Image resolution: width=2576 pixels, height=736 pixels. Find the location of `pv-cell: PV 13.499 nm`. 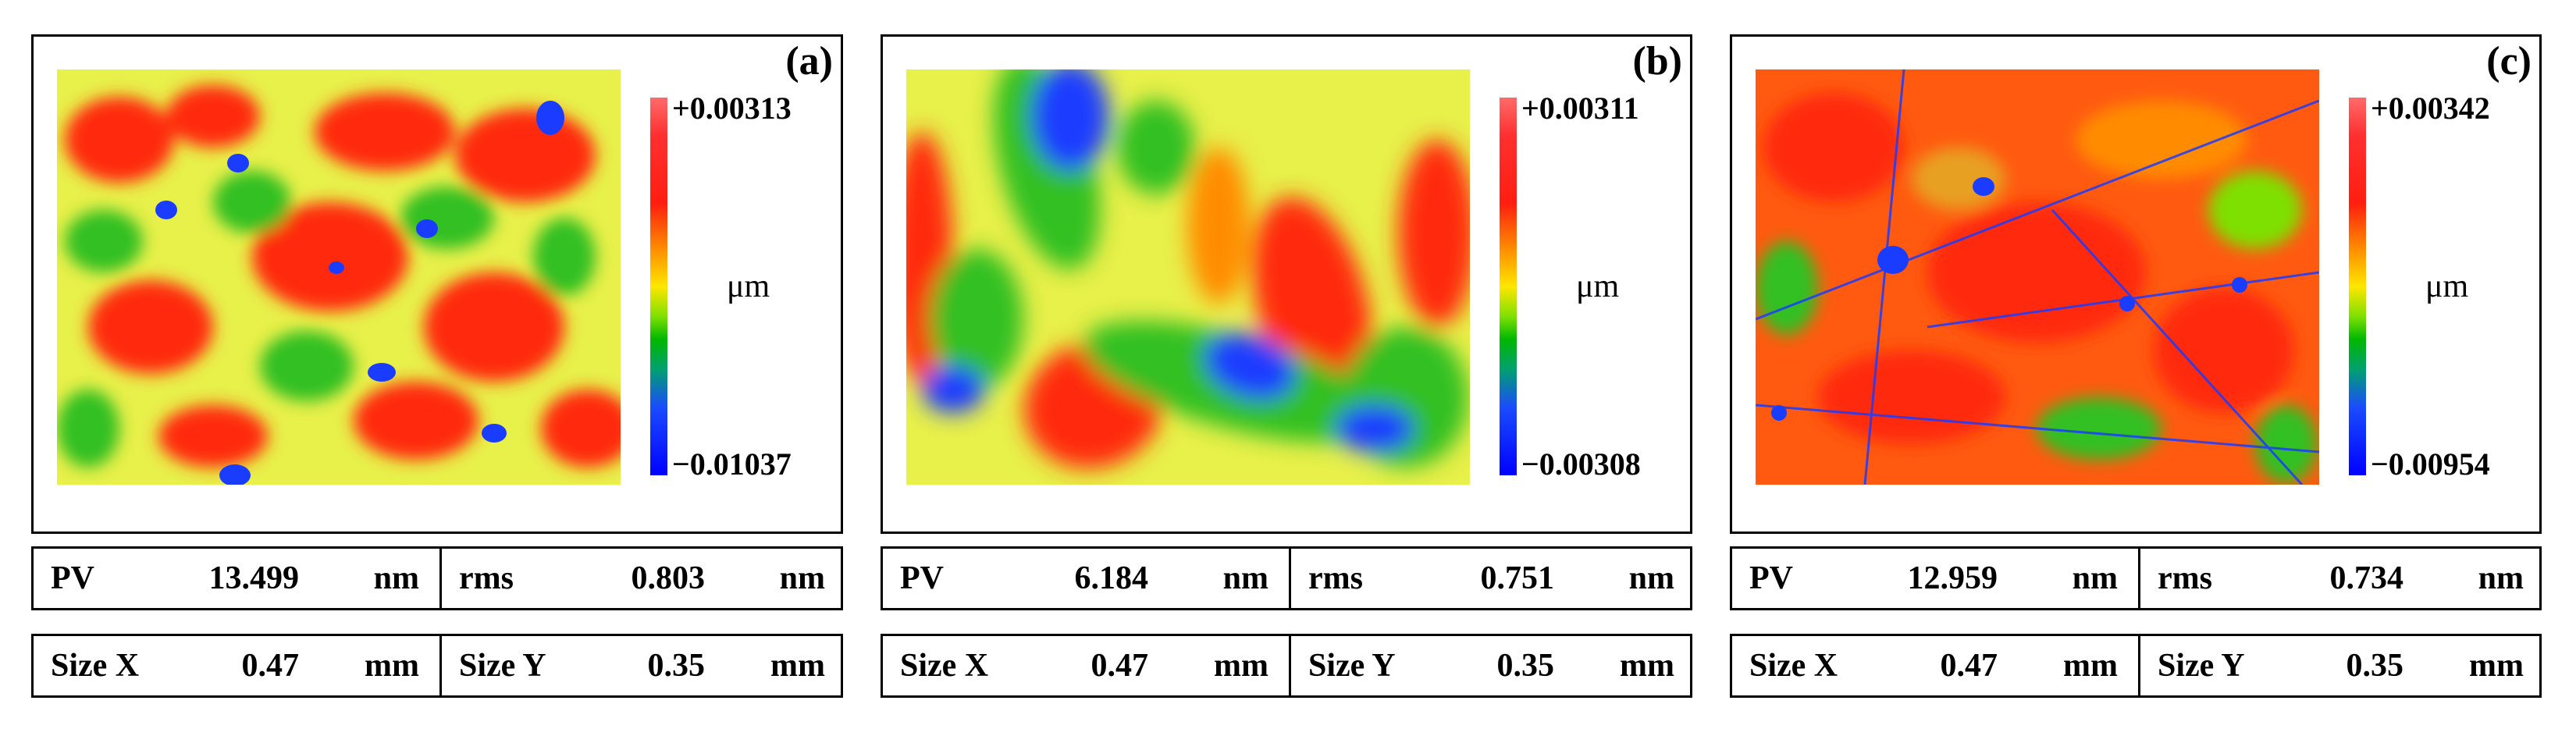

pv-cell: PV 13.499 nm is located at coordinates (236, 578).